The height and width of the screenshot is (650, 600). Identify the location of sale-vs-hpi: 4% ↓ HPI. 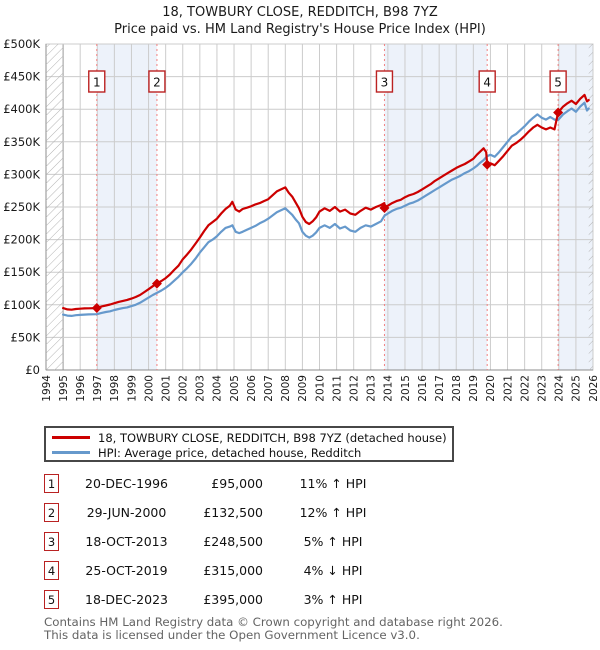
(333, 570).